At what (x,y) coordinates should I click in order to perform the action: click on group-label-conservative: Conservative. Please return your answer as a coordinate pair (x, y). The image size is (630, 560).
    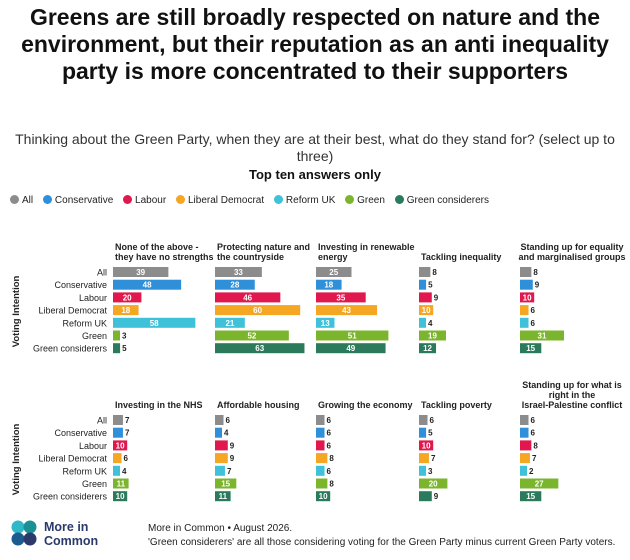
    Looking at the image, I should click on (80, 433).